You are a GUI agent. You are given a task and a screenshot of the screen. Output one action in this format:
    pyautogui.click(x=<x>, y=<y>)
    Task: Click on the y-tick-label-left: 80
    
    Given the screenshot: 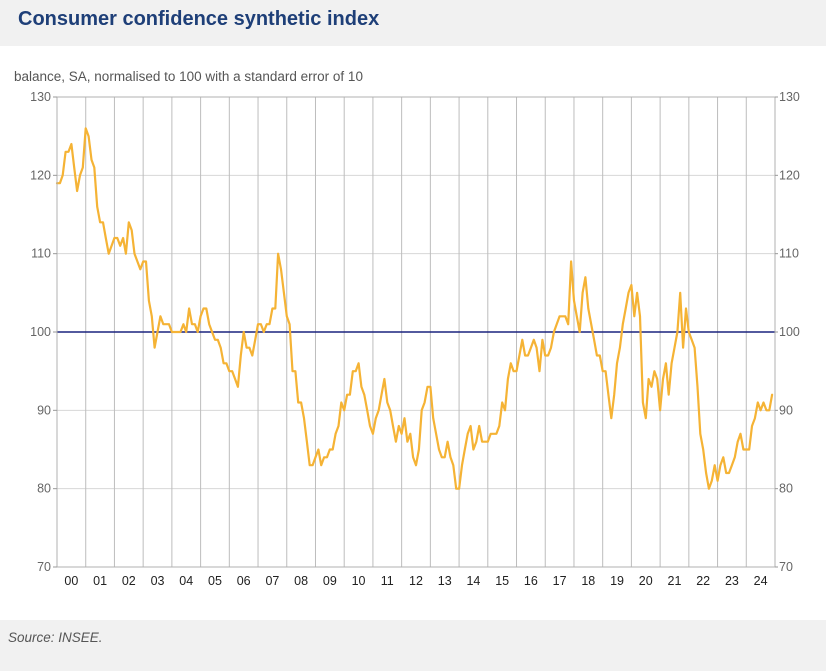 What is the action you would take?
    pyautogui.click(x=44, y=489)
    